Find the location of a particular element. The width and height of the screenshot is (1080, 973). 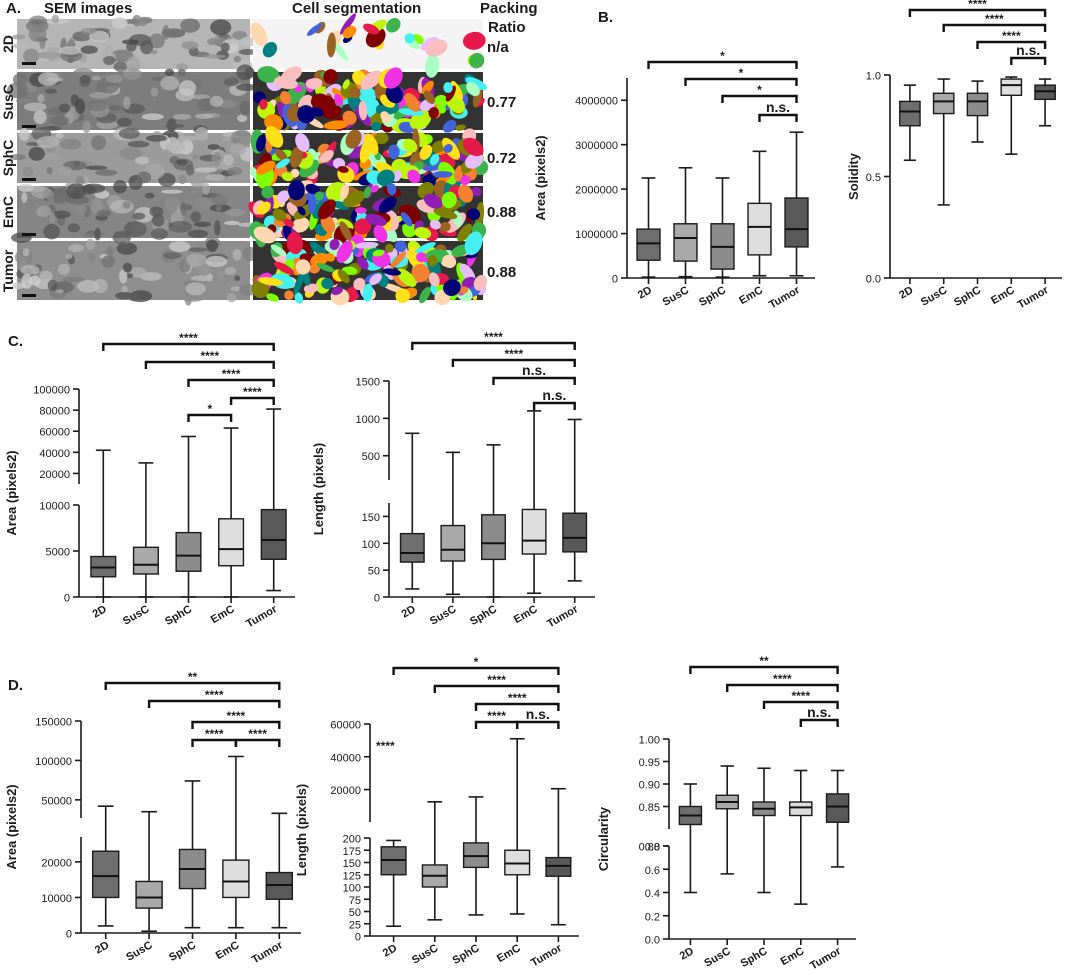

y-tick-label: 1000 is located at coordinates (368, 420).